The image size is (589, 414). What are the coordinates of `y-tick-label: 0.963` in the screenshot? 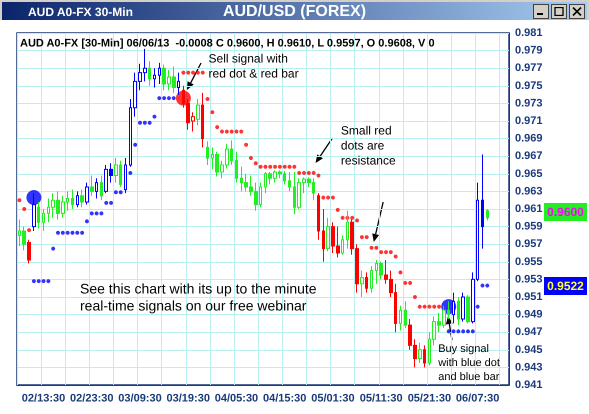 It's located at (529, 191).